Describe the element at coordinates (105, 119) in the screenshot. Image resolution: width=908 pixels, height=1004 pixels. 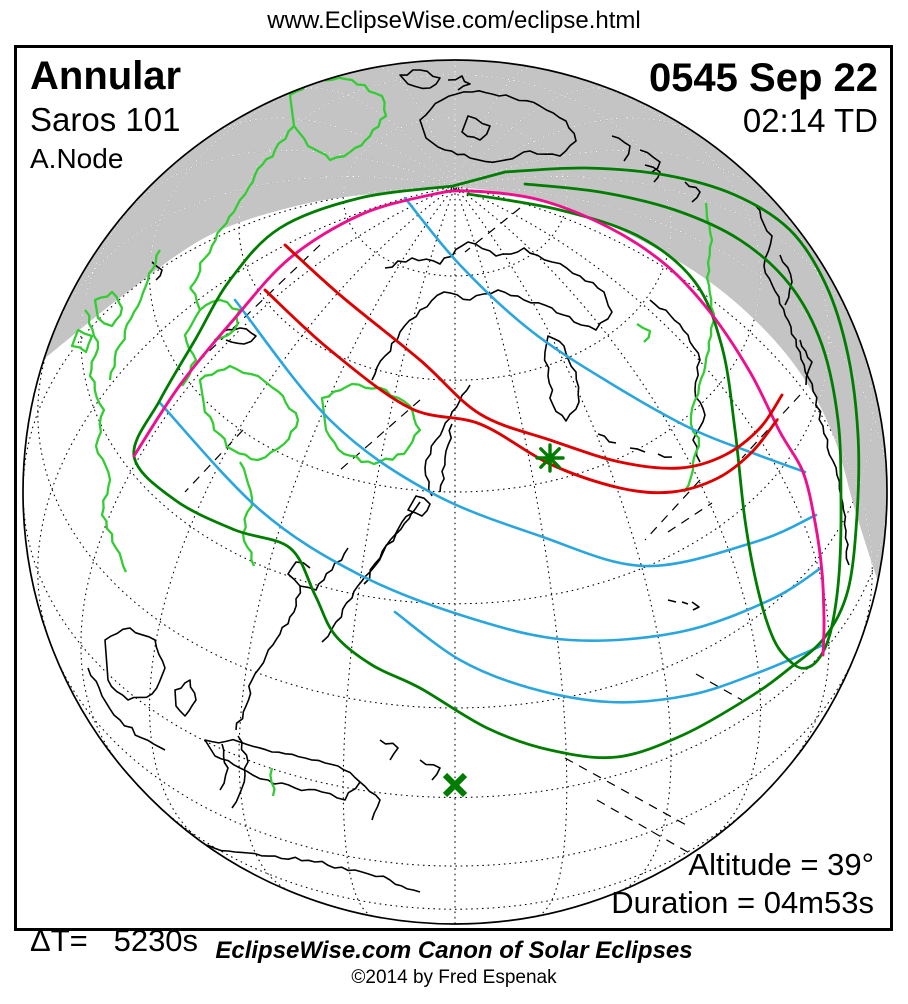
I see `saros-label: Saros 101` at that location.